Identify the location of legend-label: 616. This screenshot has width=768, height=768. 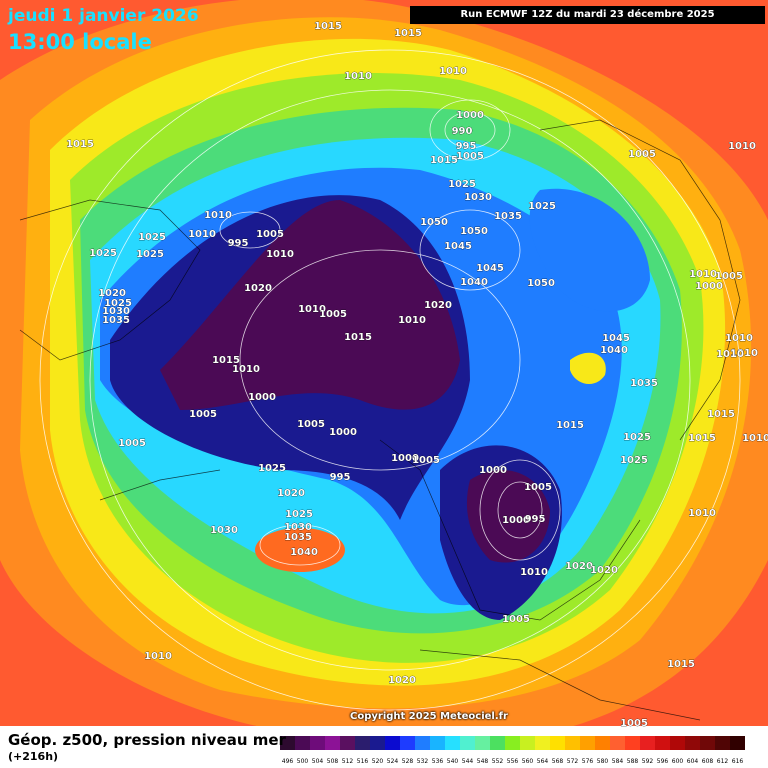
(738, 761).